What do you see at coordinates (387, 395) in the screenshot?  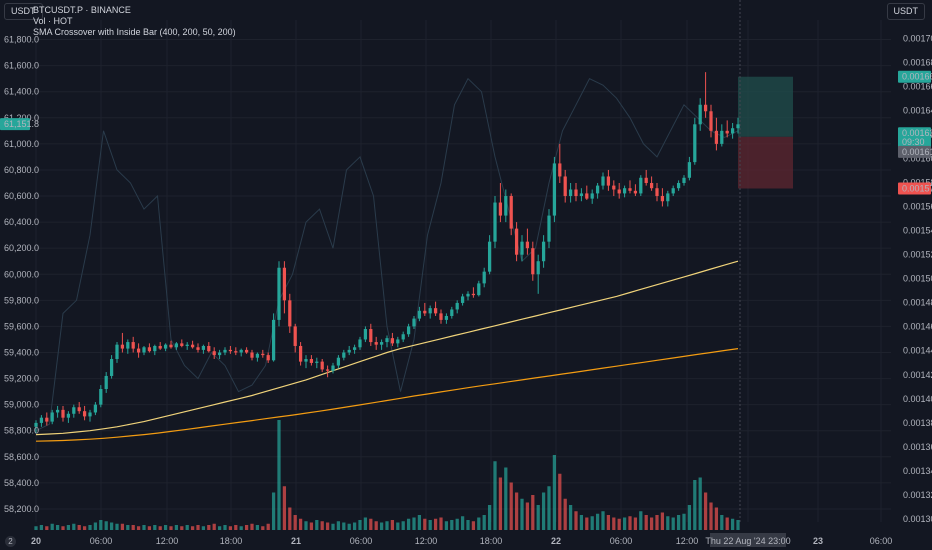 I see `sma-slow-line` at bounding box center [387, 395].